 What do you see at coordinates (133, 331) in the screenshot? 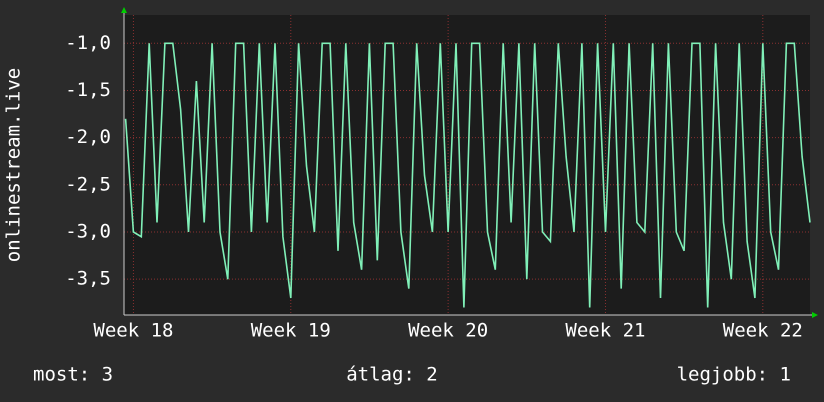
I see `x-tick-label: Week 18` at bounding box center [133, 331].